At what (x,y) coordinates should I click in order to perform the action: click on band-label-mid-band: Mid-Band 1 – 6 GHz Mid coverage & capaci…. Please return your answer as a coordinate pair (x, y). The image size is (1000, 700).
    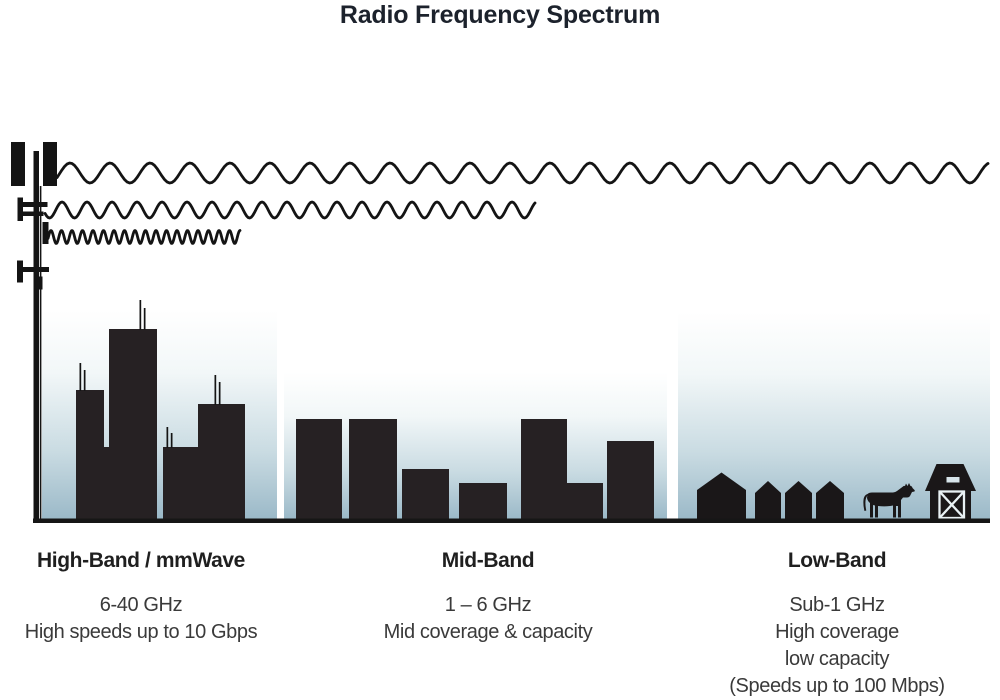
    Looking at the image, I should click on (488, 598).